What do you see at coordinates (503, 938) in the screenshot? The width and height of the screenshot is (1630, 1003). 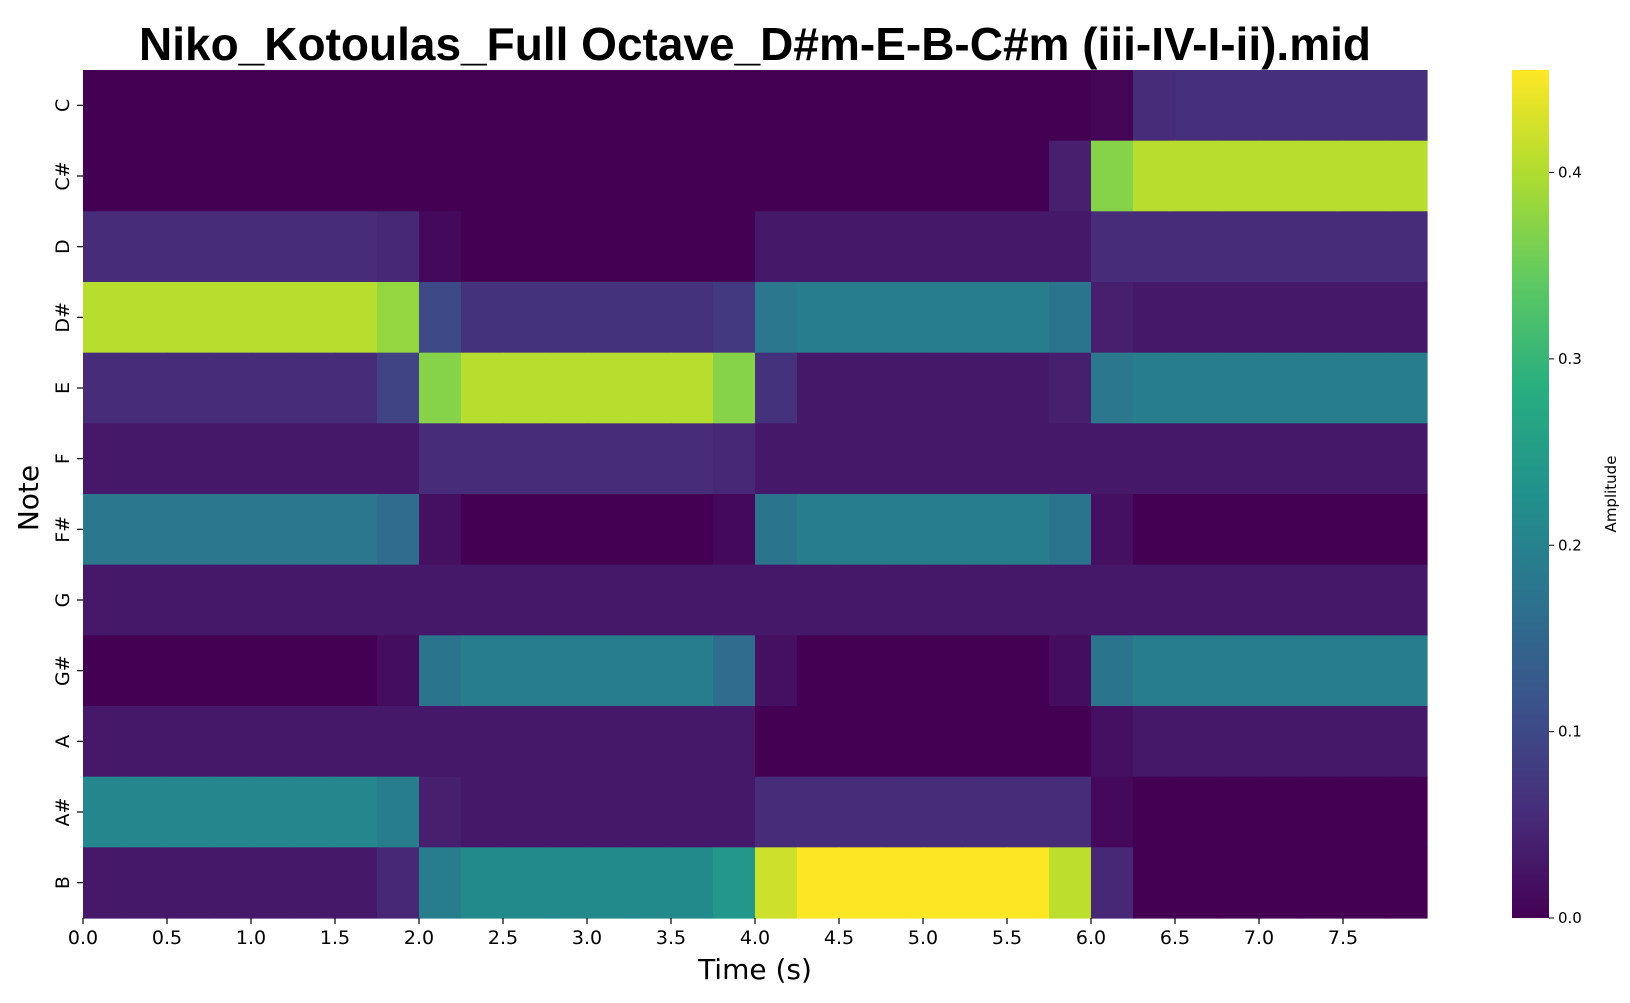 I see `x-tick-label: 2.5` at bounding box center [503, 938].